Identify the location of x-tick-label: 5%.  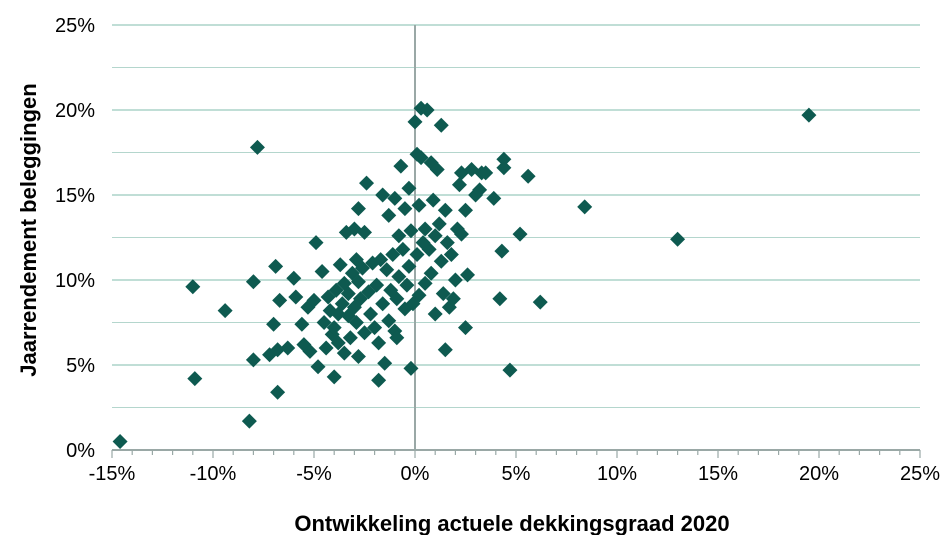
(516, 474).